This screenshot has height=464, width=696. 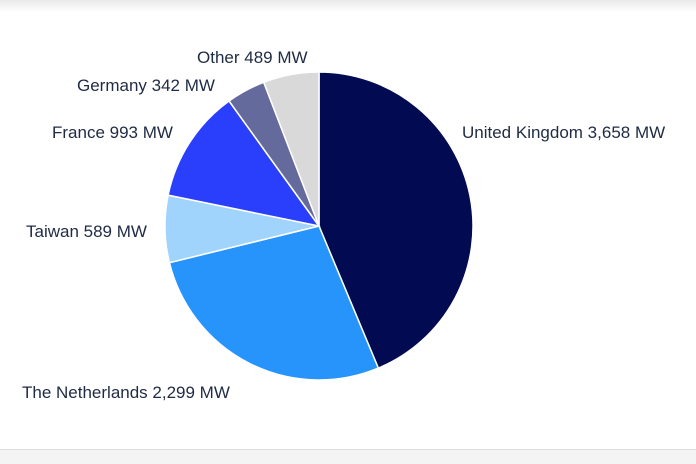 What do you see at coordinates (348, 449) in the screenshot?
I see `bottom-divider` at bounding box center [348, 449].